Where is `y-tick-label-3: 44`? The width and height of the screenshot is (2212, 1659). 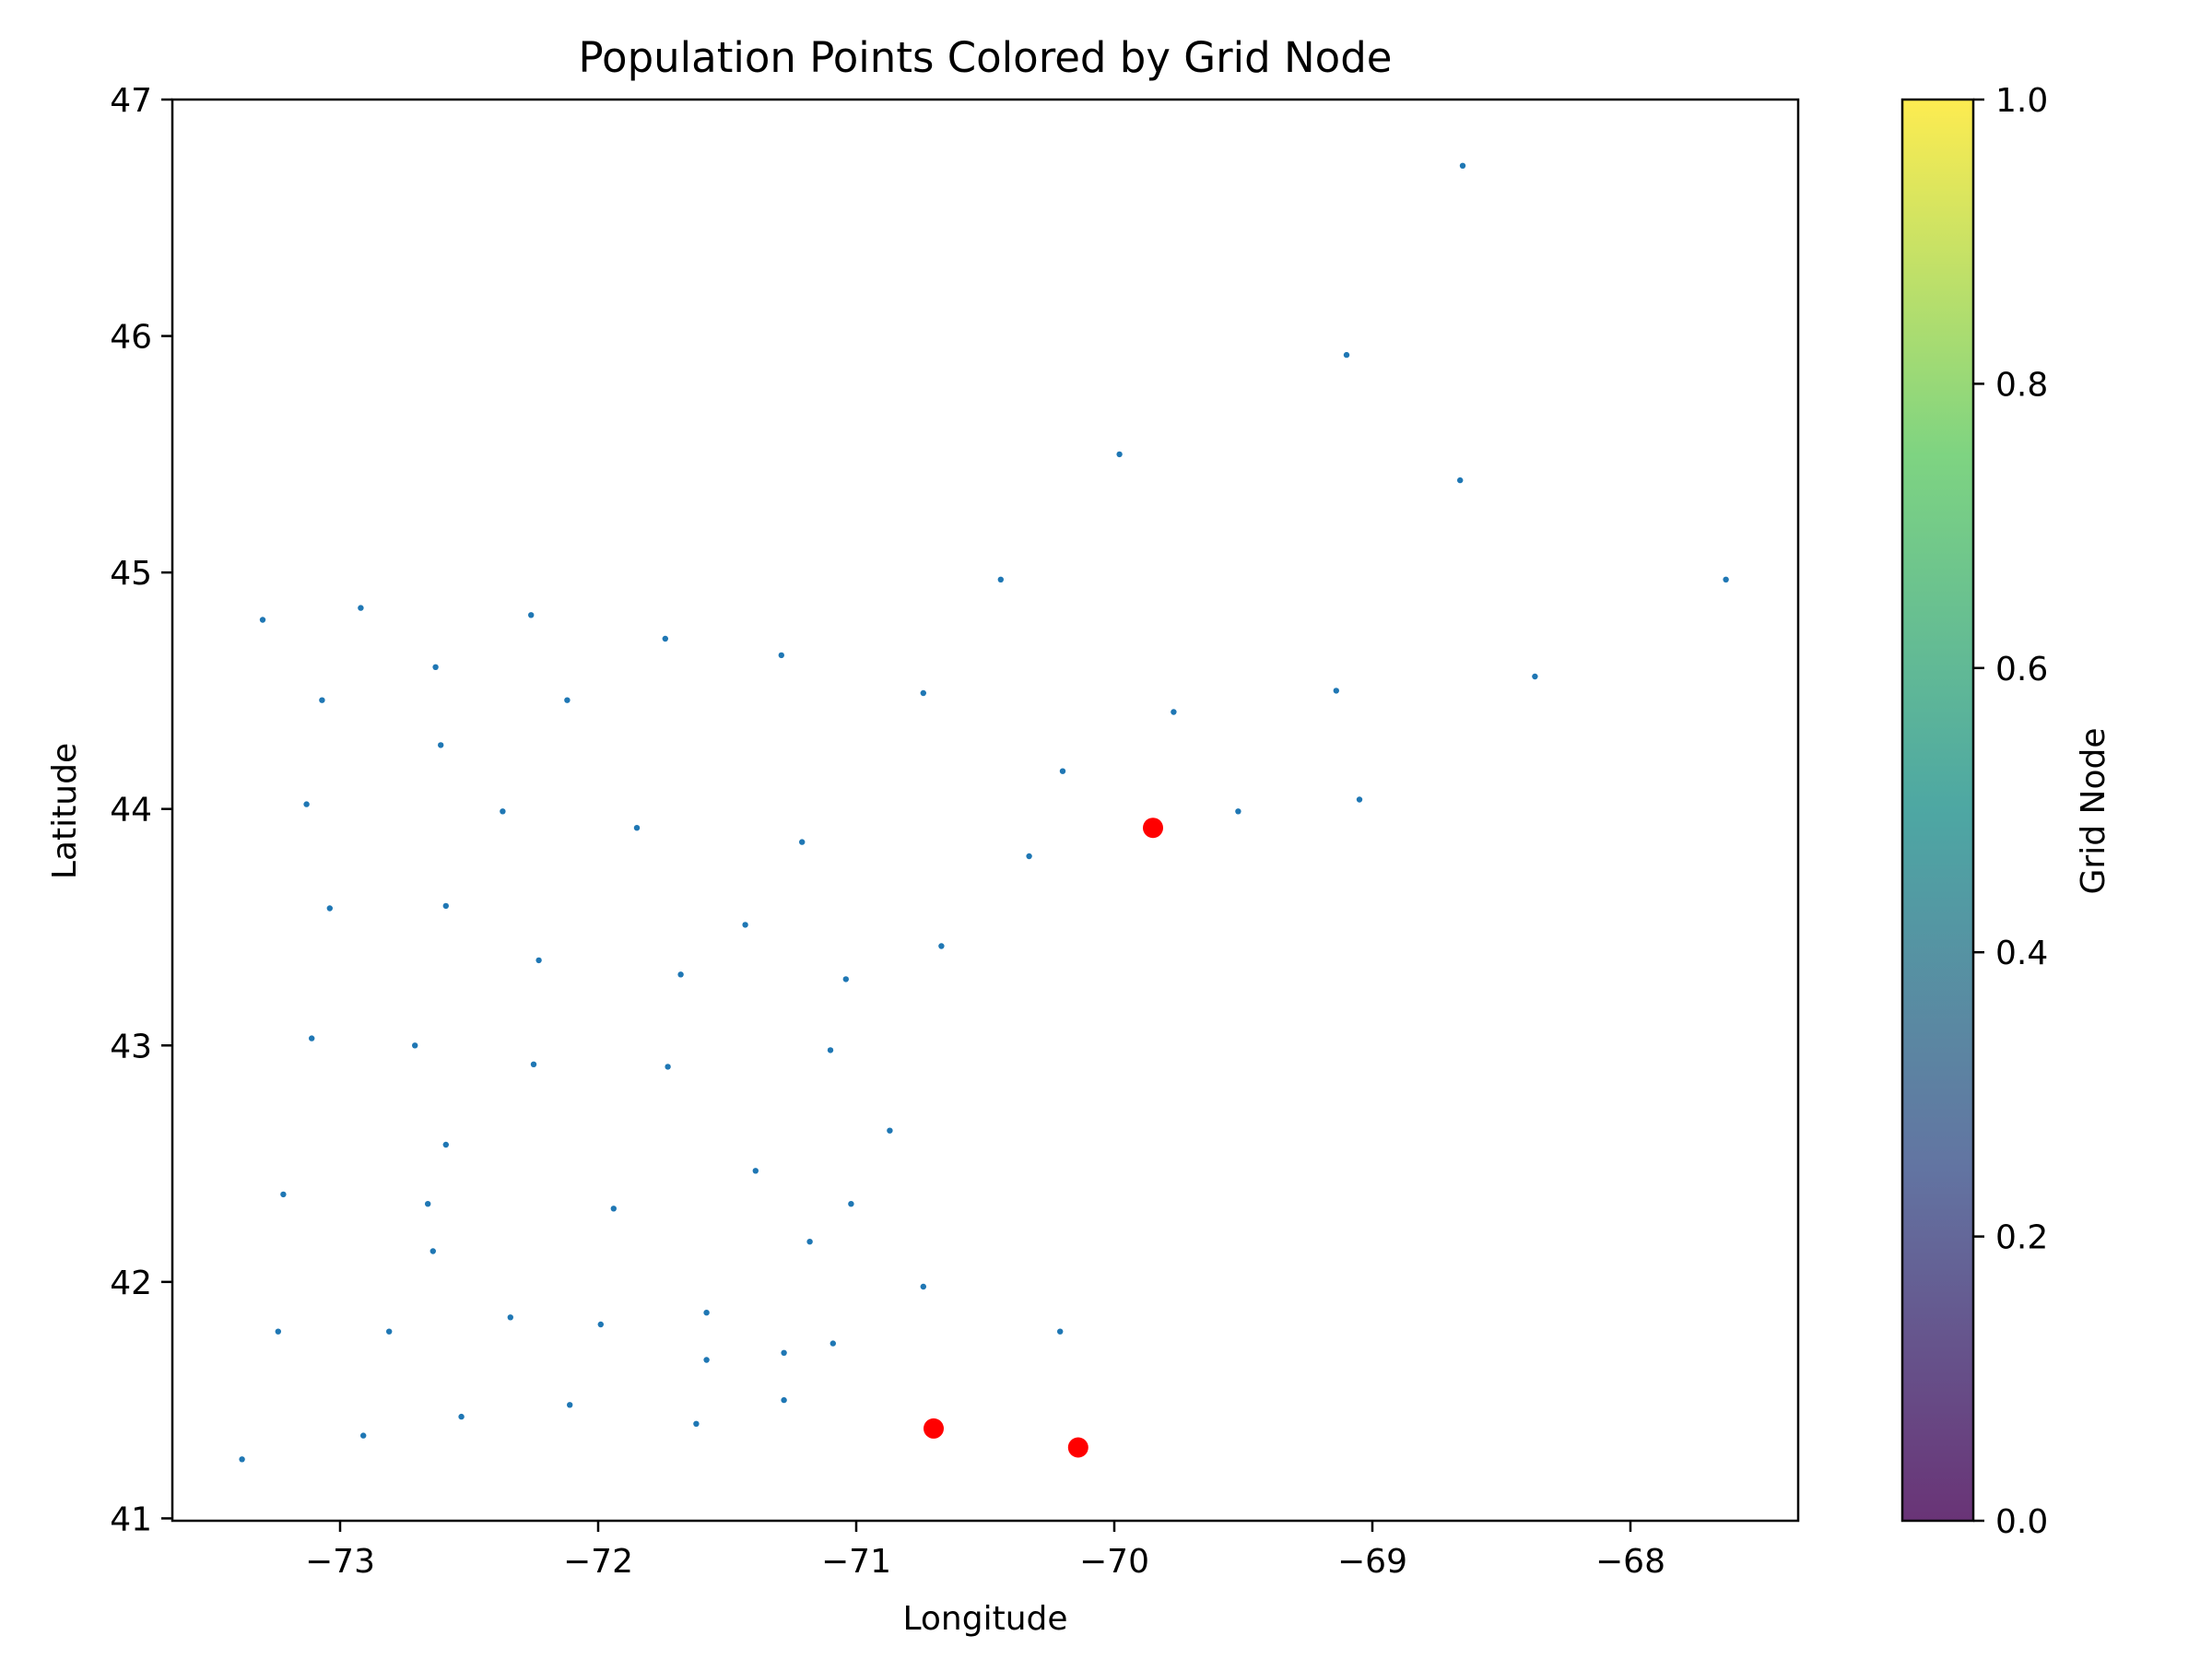
y-tick-label-3: 44 is located at coordinates (131, 811).